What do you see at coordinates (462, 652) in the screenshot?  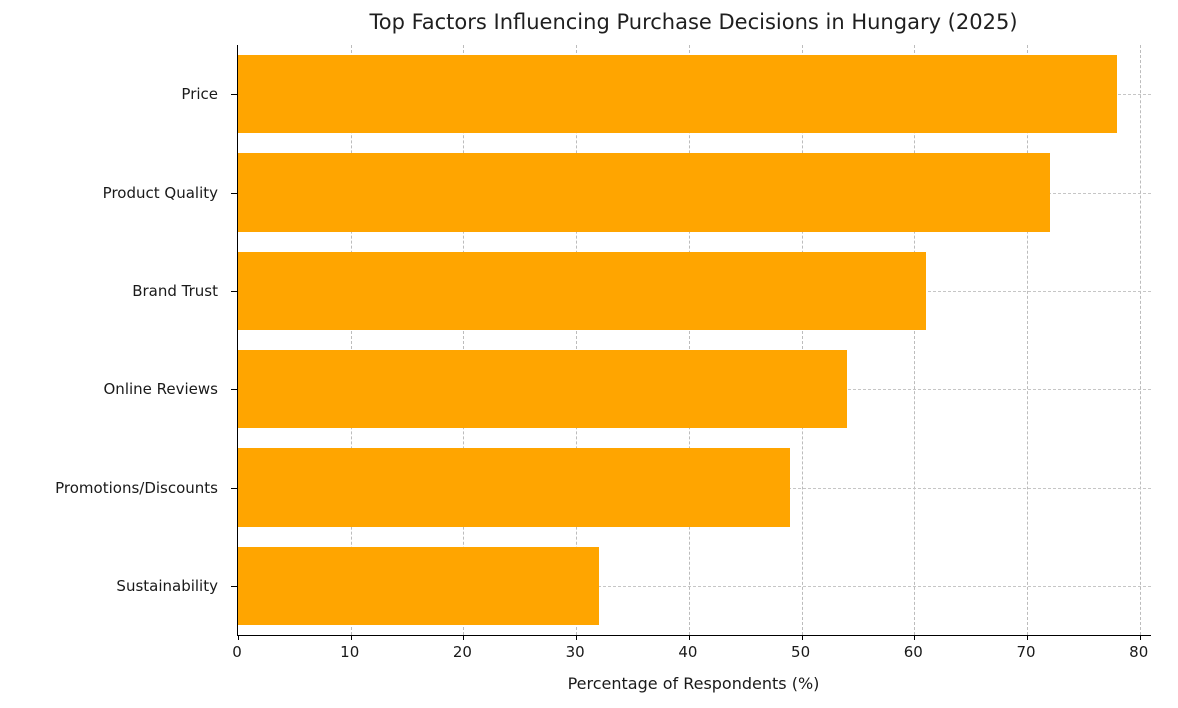 I see `x-tick-label: 20` at bounding box center [462, 652].